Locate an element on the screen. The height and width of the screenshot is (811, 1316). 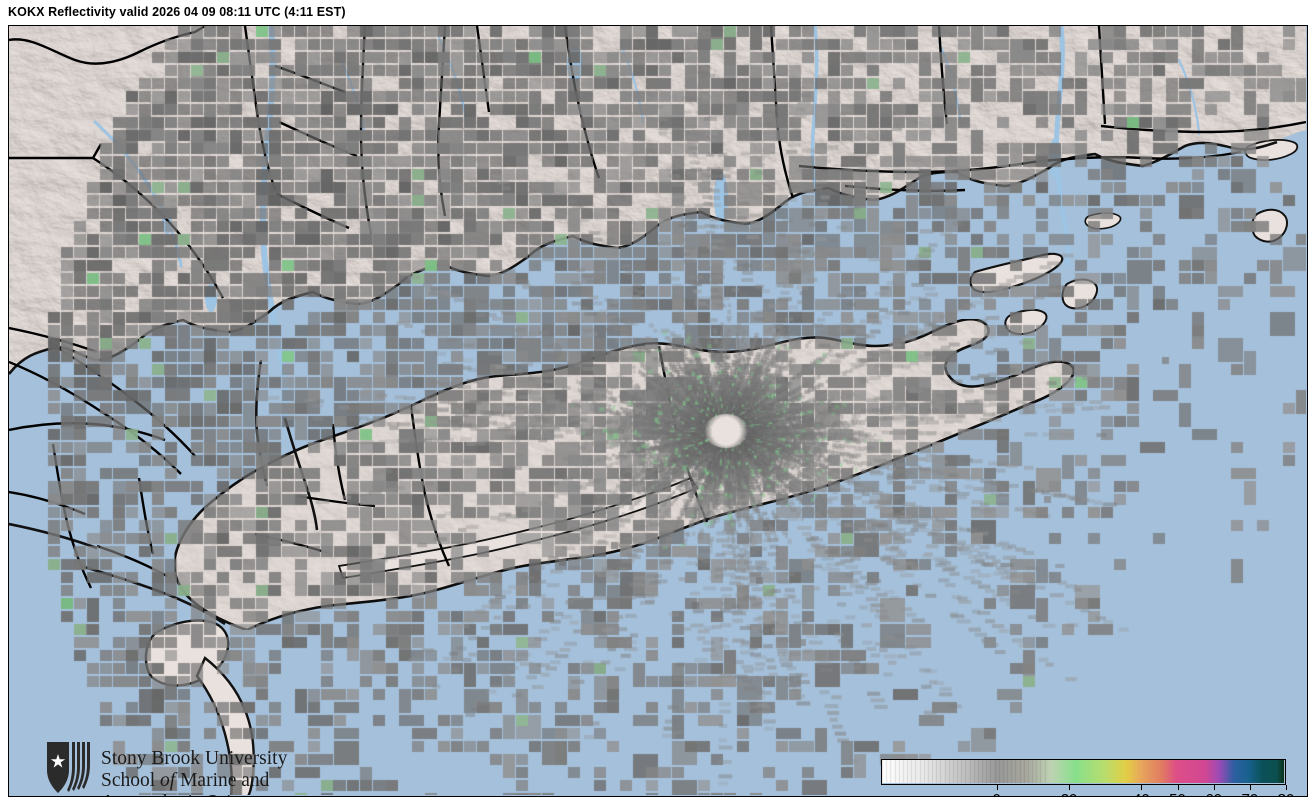
colorbar-canvas is located at coordinates (1083, 771).